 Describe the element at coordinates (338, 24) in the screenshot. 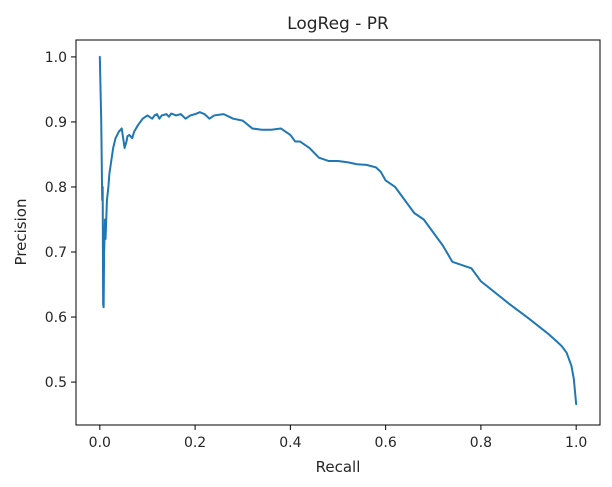

I see `chart-title: LogReg - PR` at that location.